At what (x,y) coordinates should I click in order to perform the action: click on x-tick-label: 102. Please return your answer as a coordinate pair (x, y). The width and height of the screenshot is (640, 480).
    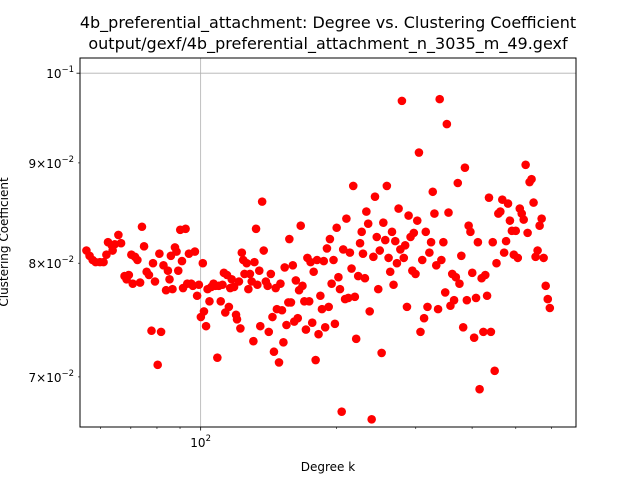
    Looking at the image, I should click on (200, 442).